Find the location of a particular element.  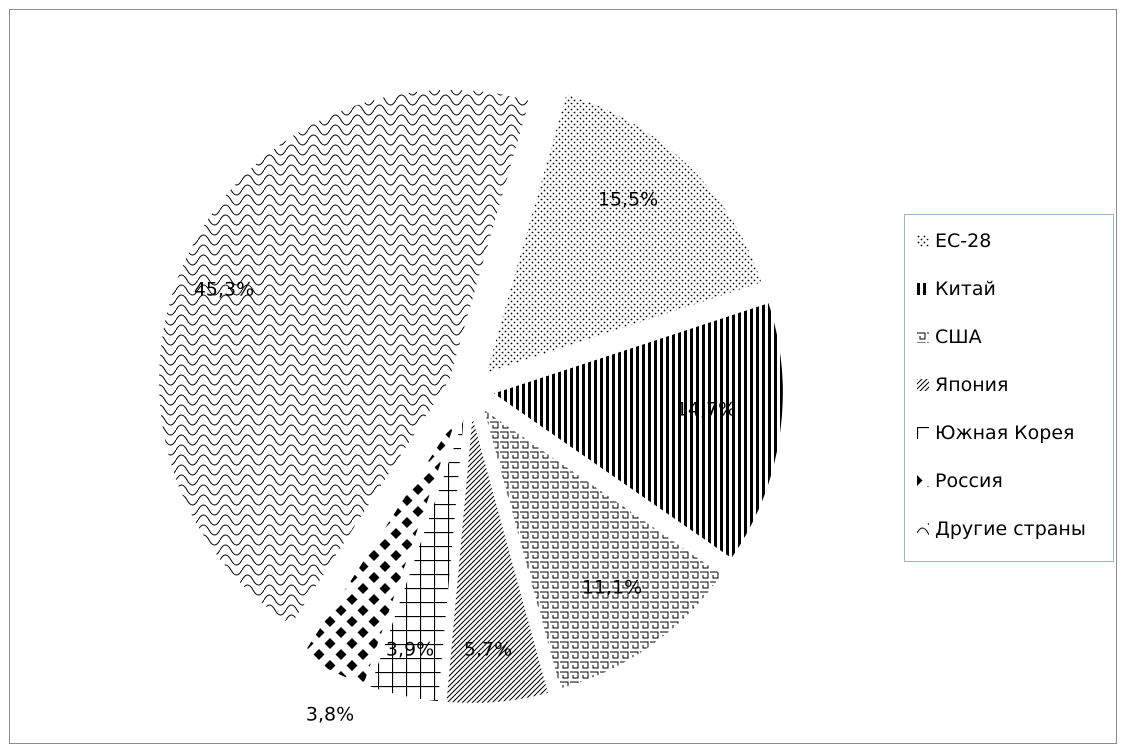

legend-item-1: ЕС-28 is located at coordinates (948, 241).